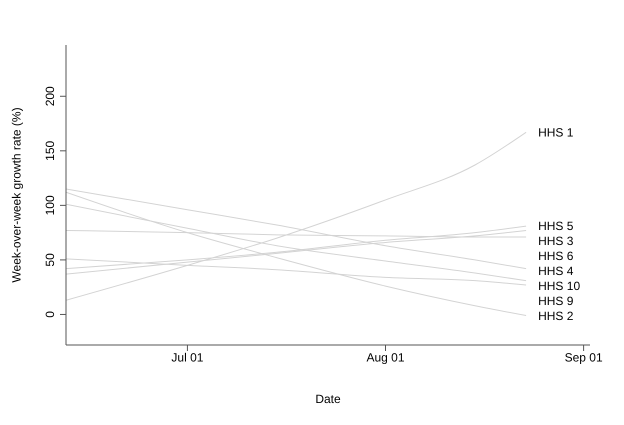 The width and height of the screenshot is (624, 425). Describe the element at coordinates (50, 96) in the screenshot. I see `y-tick-label: 200` at that location.